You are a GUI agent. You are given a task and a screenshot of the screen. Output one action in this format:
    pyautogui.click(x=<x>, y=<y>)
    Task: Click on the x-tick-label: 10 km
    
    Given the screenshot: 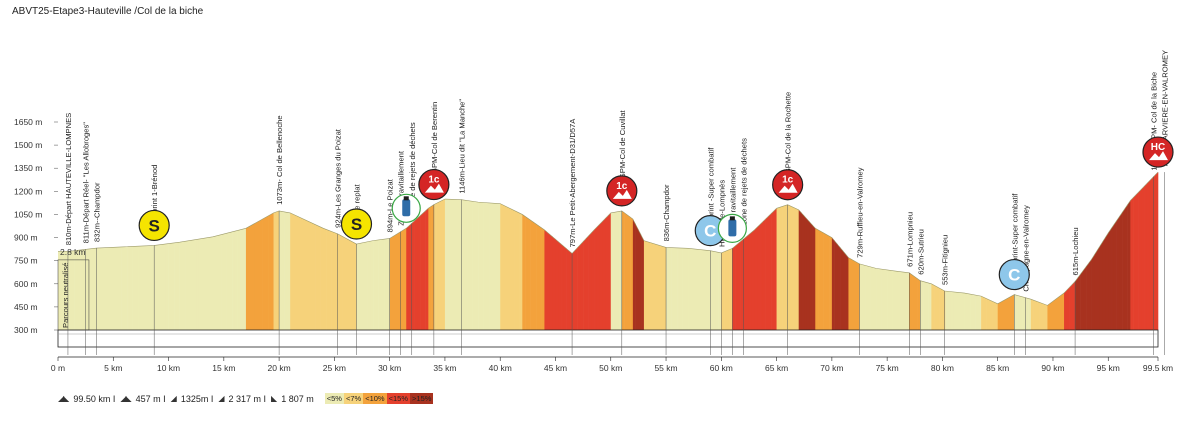 What is the action you would take?
    pyautogui.click(x=168, y=368)
    